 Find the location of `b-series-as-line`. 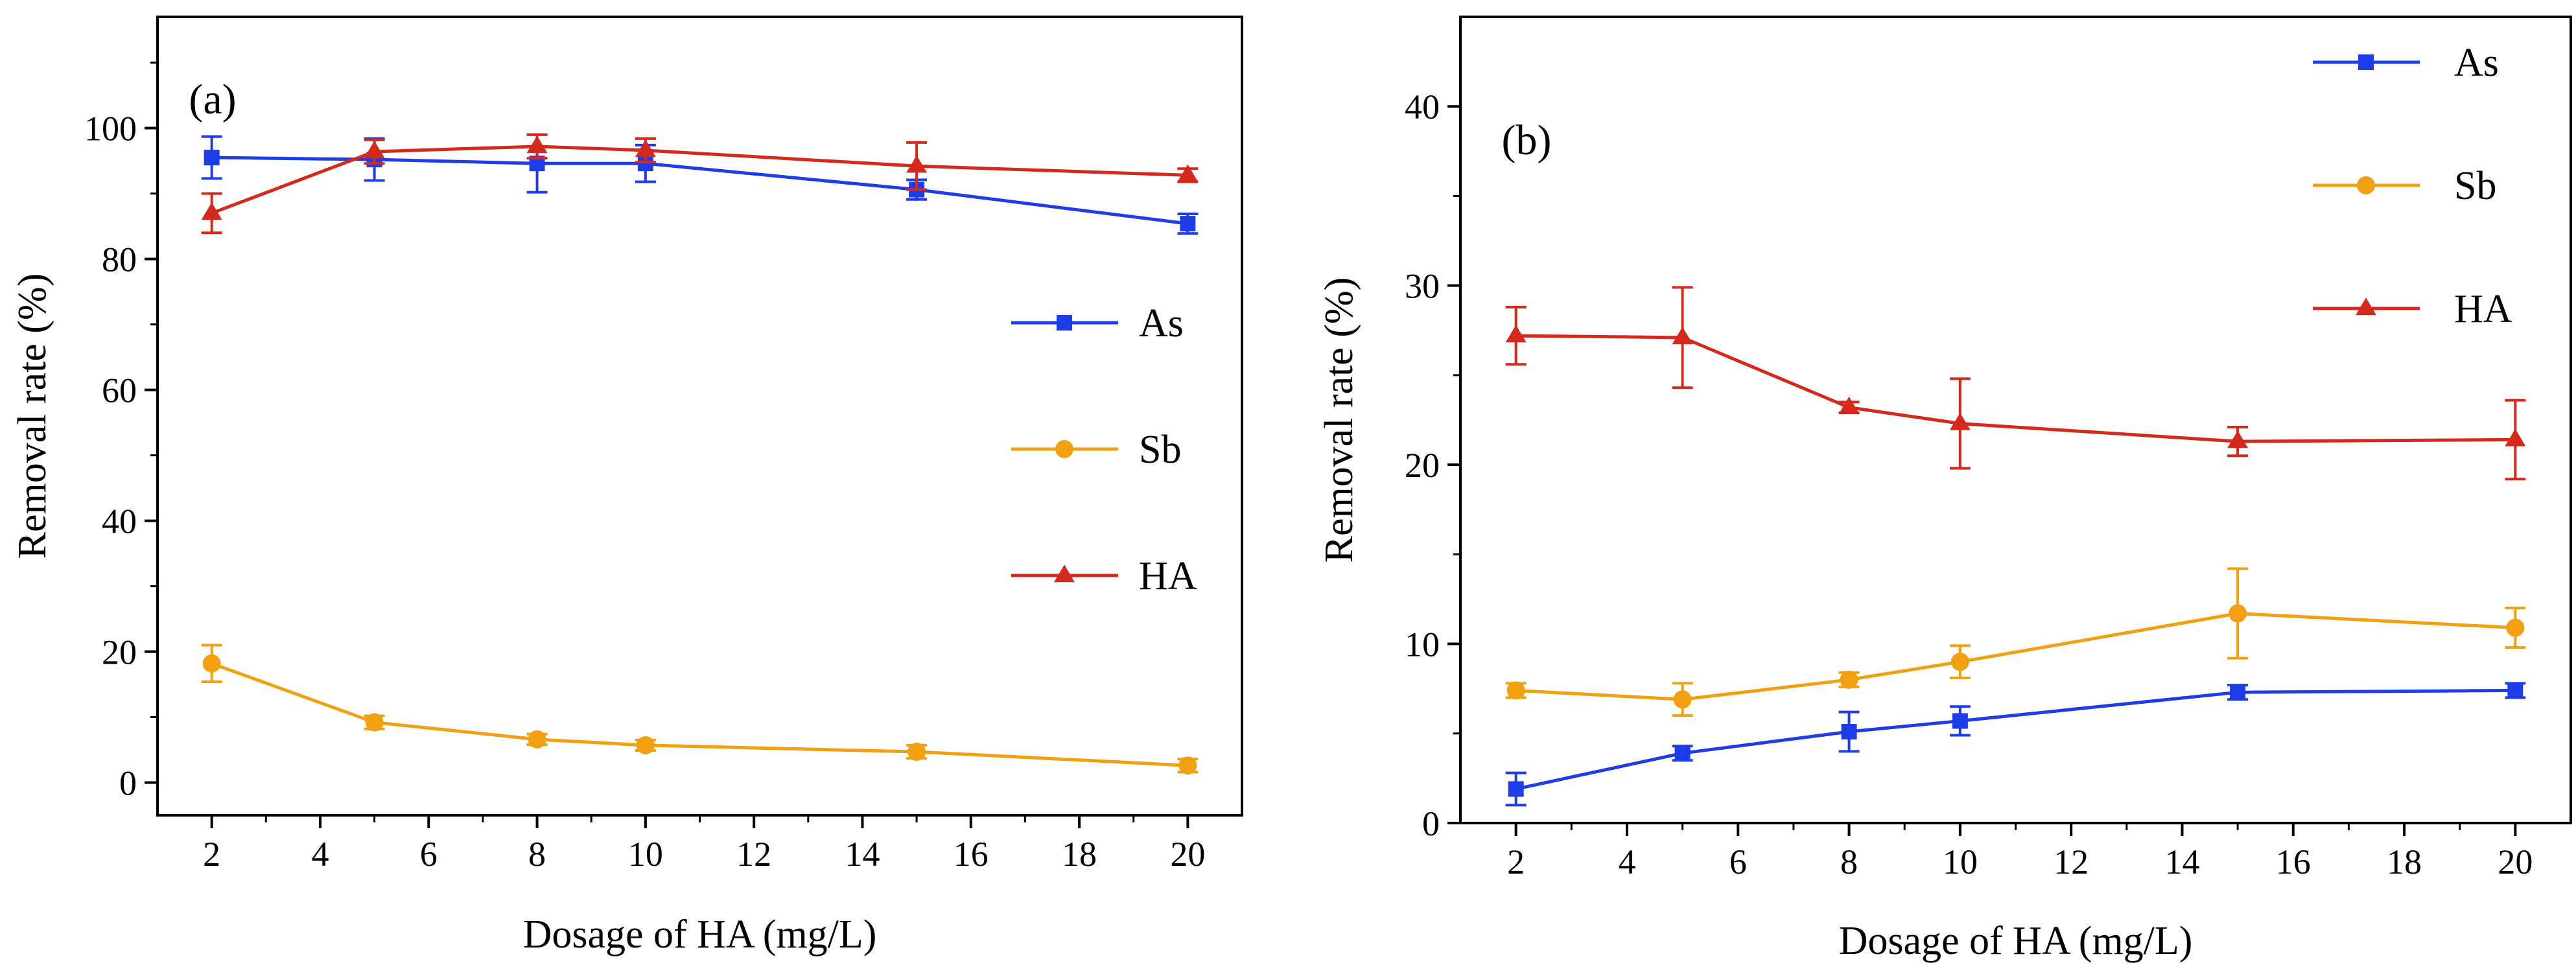

b-series-as-line is located at coordinates (2016, 739).